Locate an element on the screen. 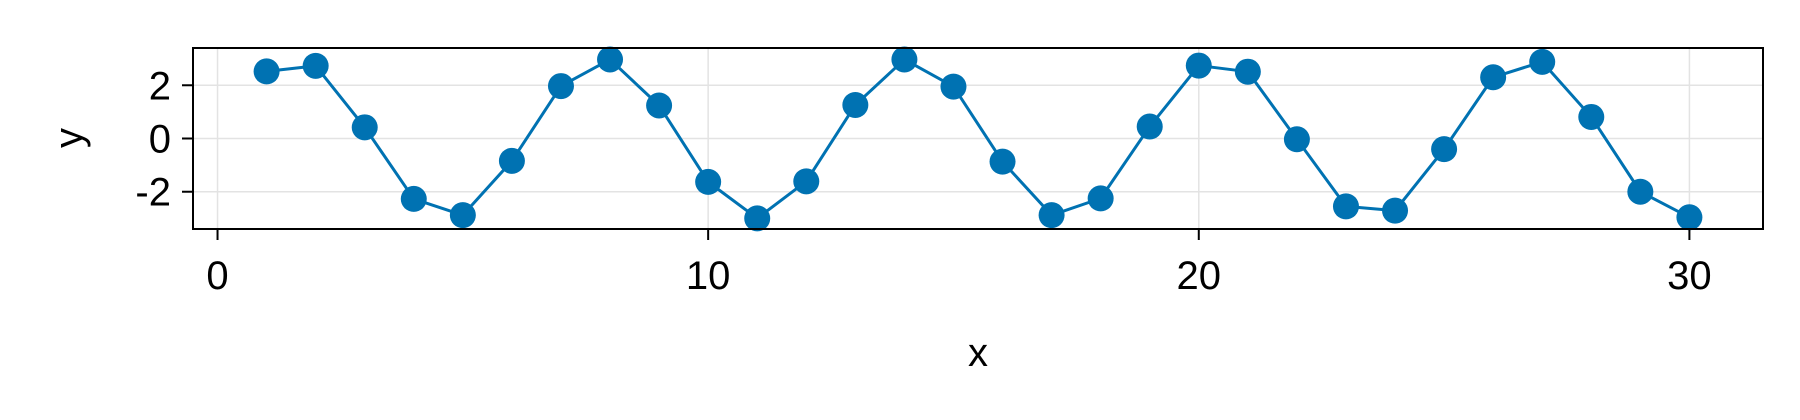  x-tick-label: 10 is located at coordinates (708, 276).